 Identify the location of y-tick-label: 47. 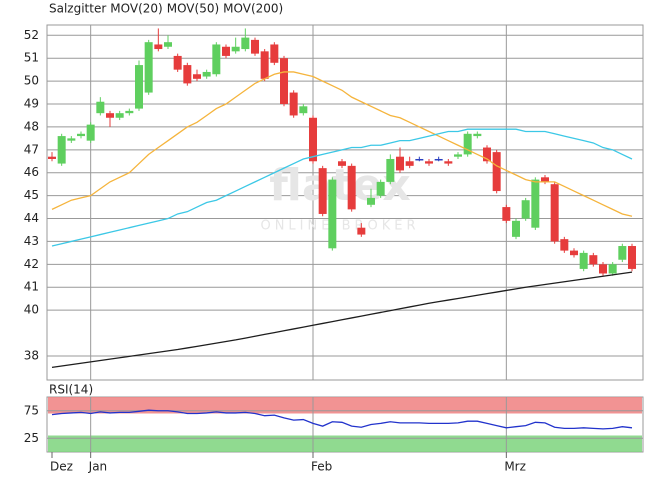
(31, 149).